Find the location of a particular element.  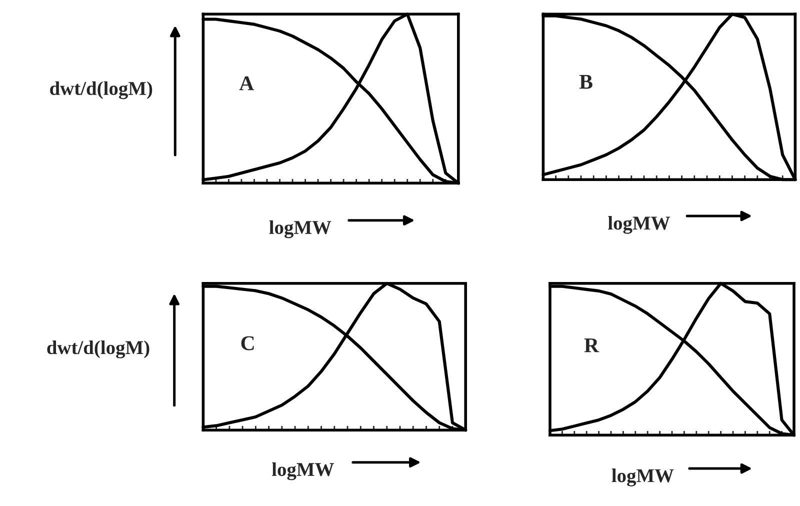

annotation: R is located at coordinates (592, 345).